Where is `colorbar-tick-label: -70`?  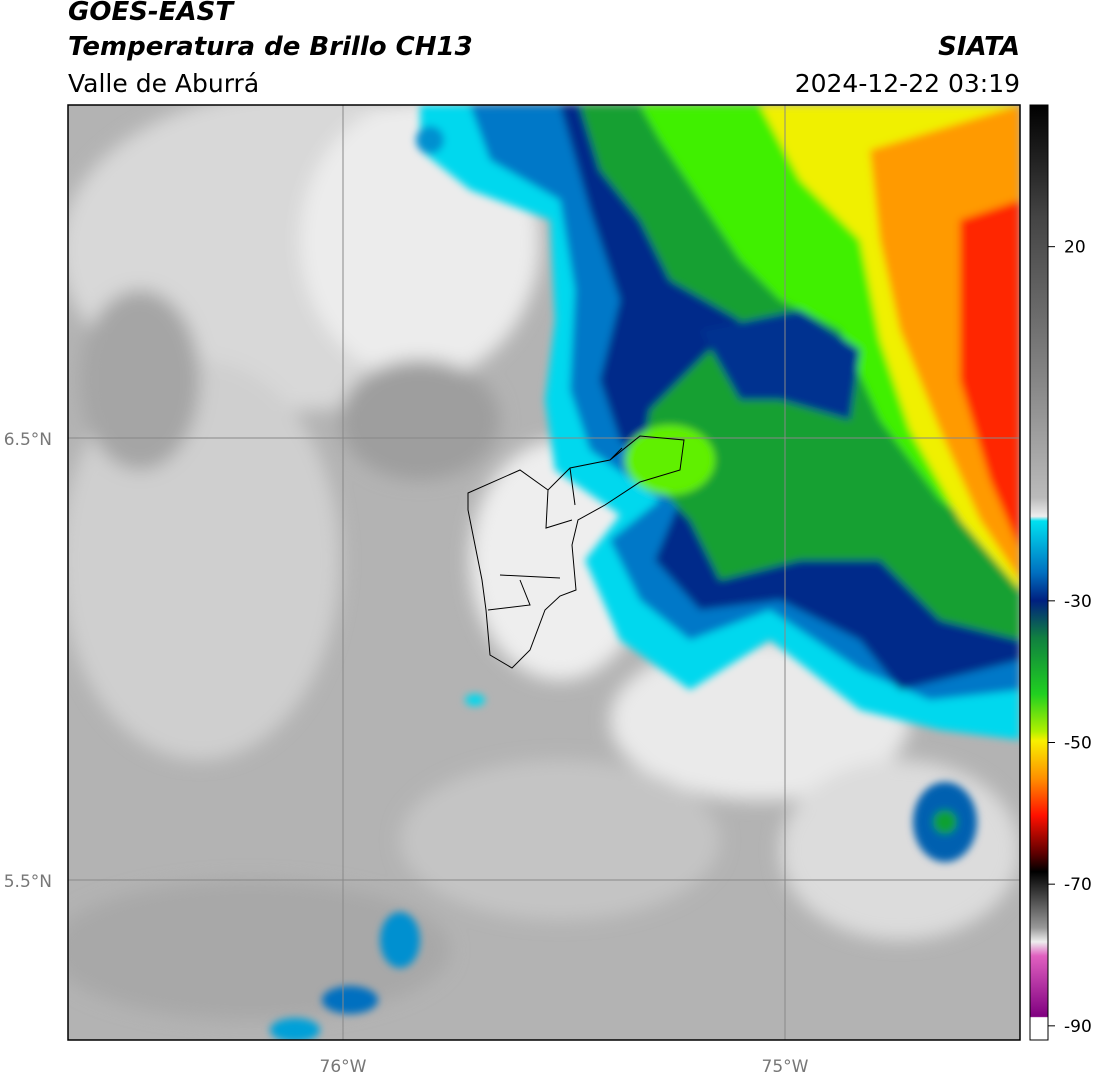 colorbar-tick-label: -70 is located at coordinates (1078, 885).